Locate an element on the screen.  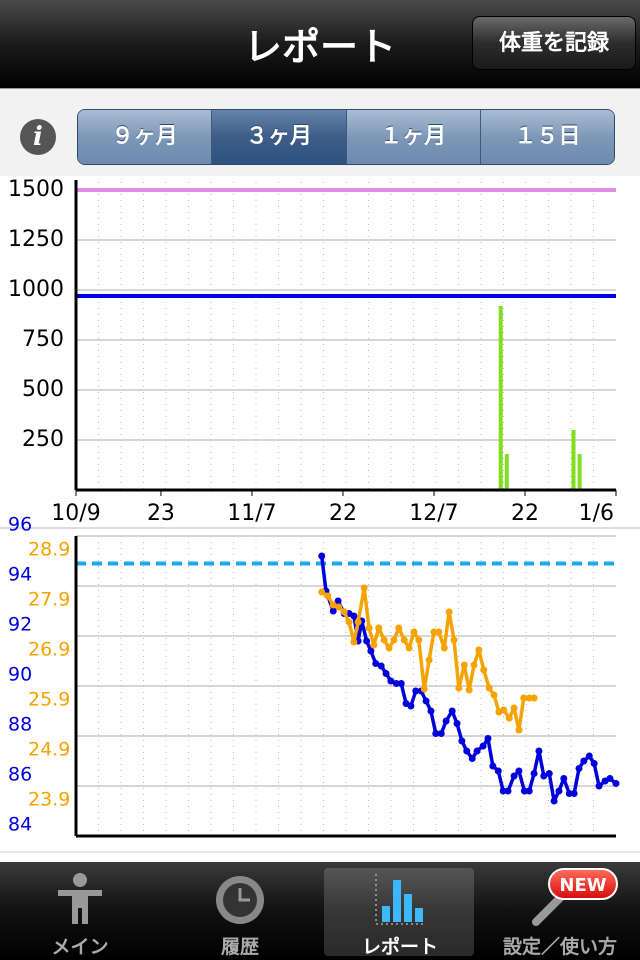
y-tick-label: 750 is located at coordinates (43, 339).